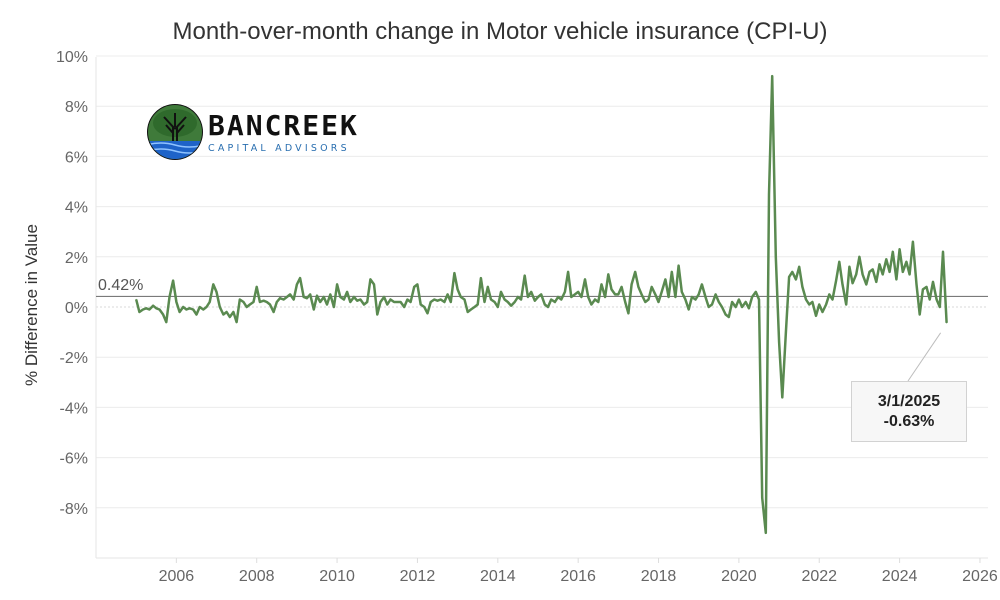 This screenshot has height=600, width=1000. What do you see at coordinates (283, 125) in the screenshot?
I see `logo-name: BANCREEK` at bounding box center [283, 125].